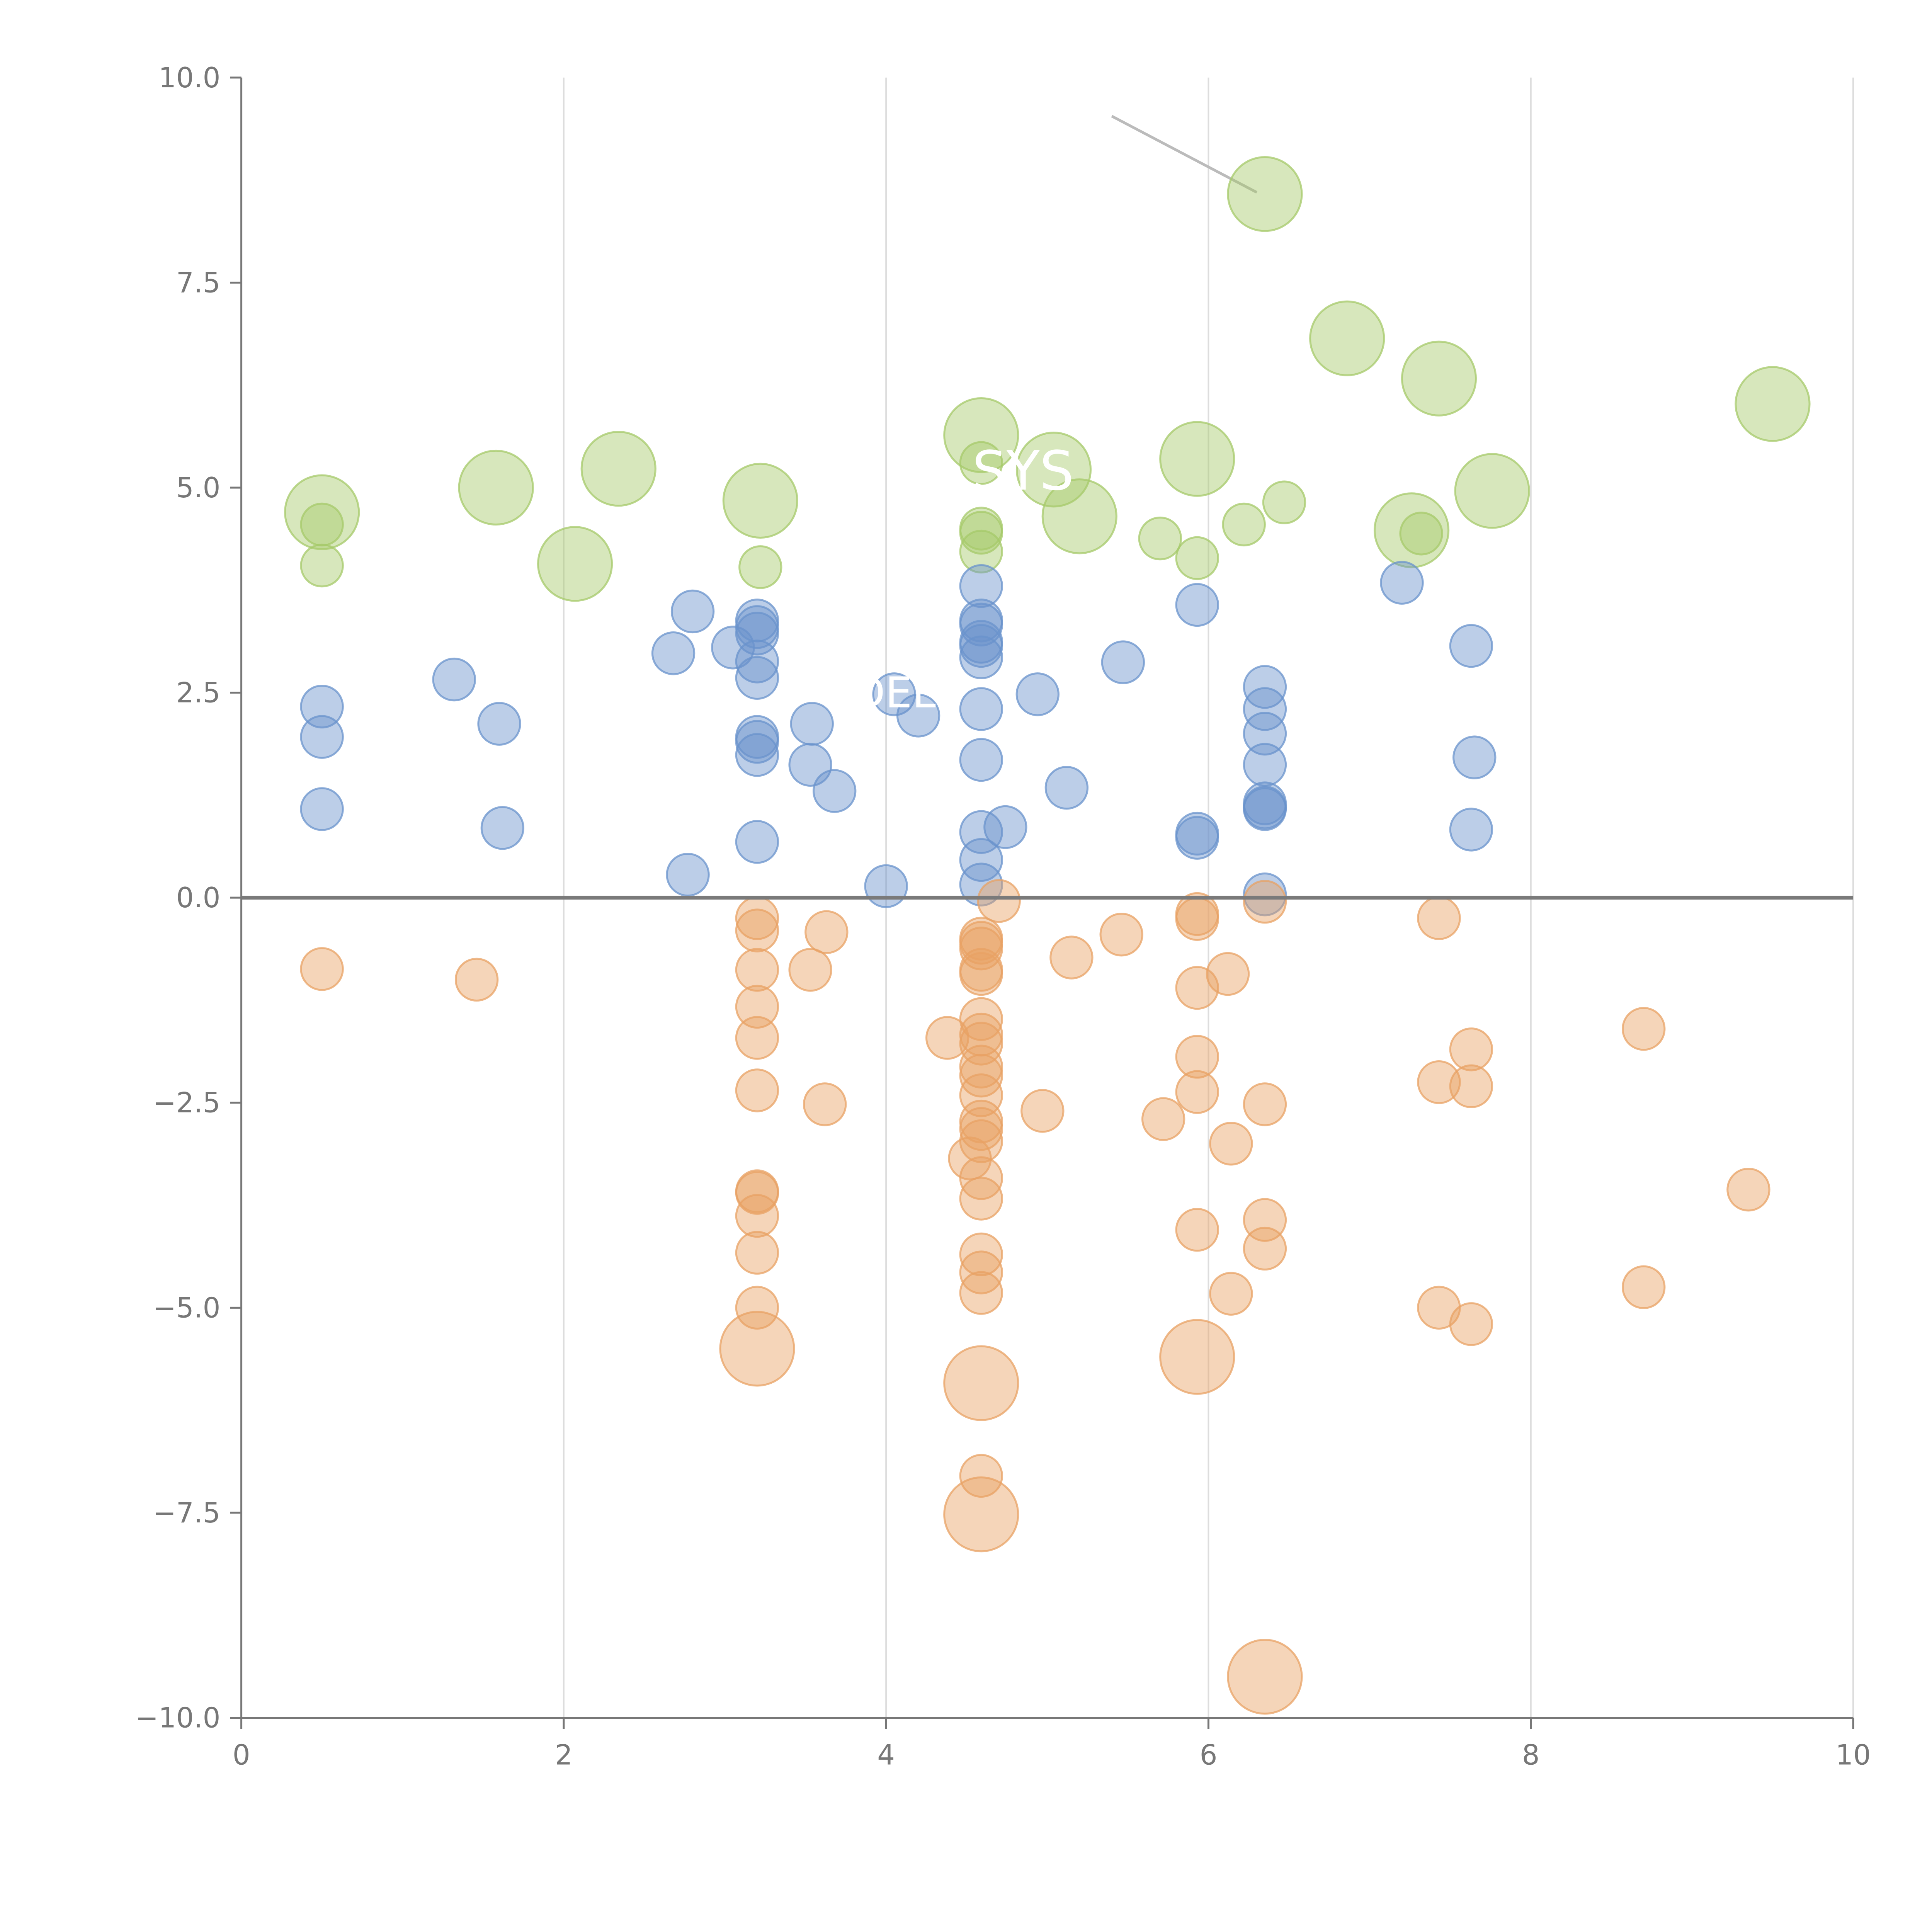 Image resolution: width=1932 pixels, height=1932 pixels. What do you see at coordinates (198, 488) in the screenshot?
I see `y-tick-label: 5.0` at bounding box center [198, 488].